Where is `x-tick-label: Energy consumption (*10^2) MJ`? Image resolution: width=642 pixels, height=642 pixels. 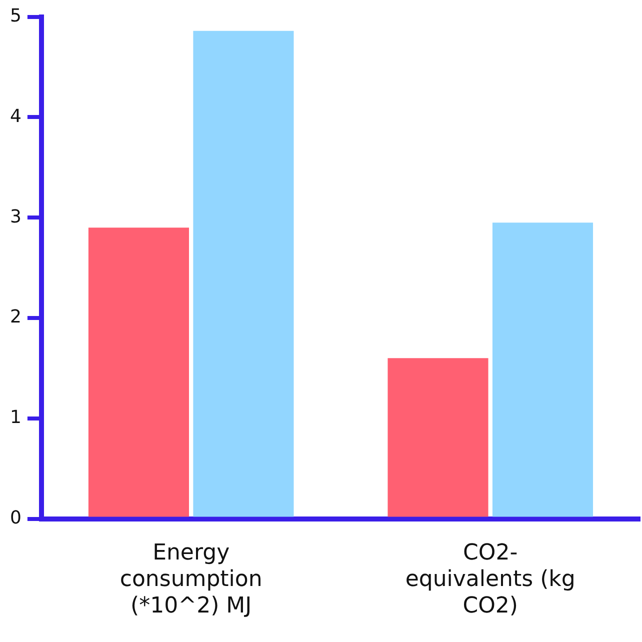
x-tick-label: Energy consumption (*10^2) MJ is located at coordinates (191, 579).